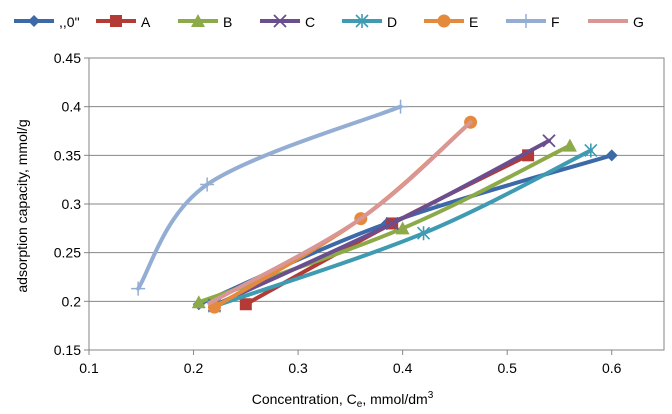 This screenshot has width=672, height=414. I want to click on legend-label: ,,0", so click(69, 22).